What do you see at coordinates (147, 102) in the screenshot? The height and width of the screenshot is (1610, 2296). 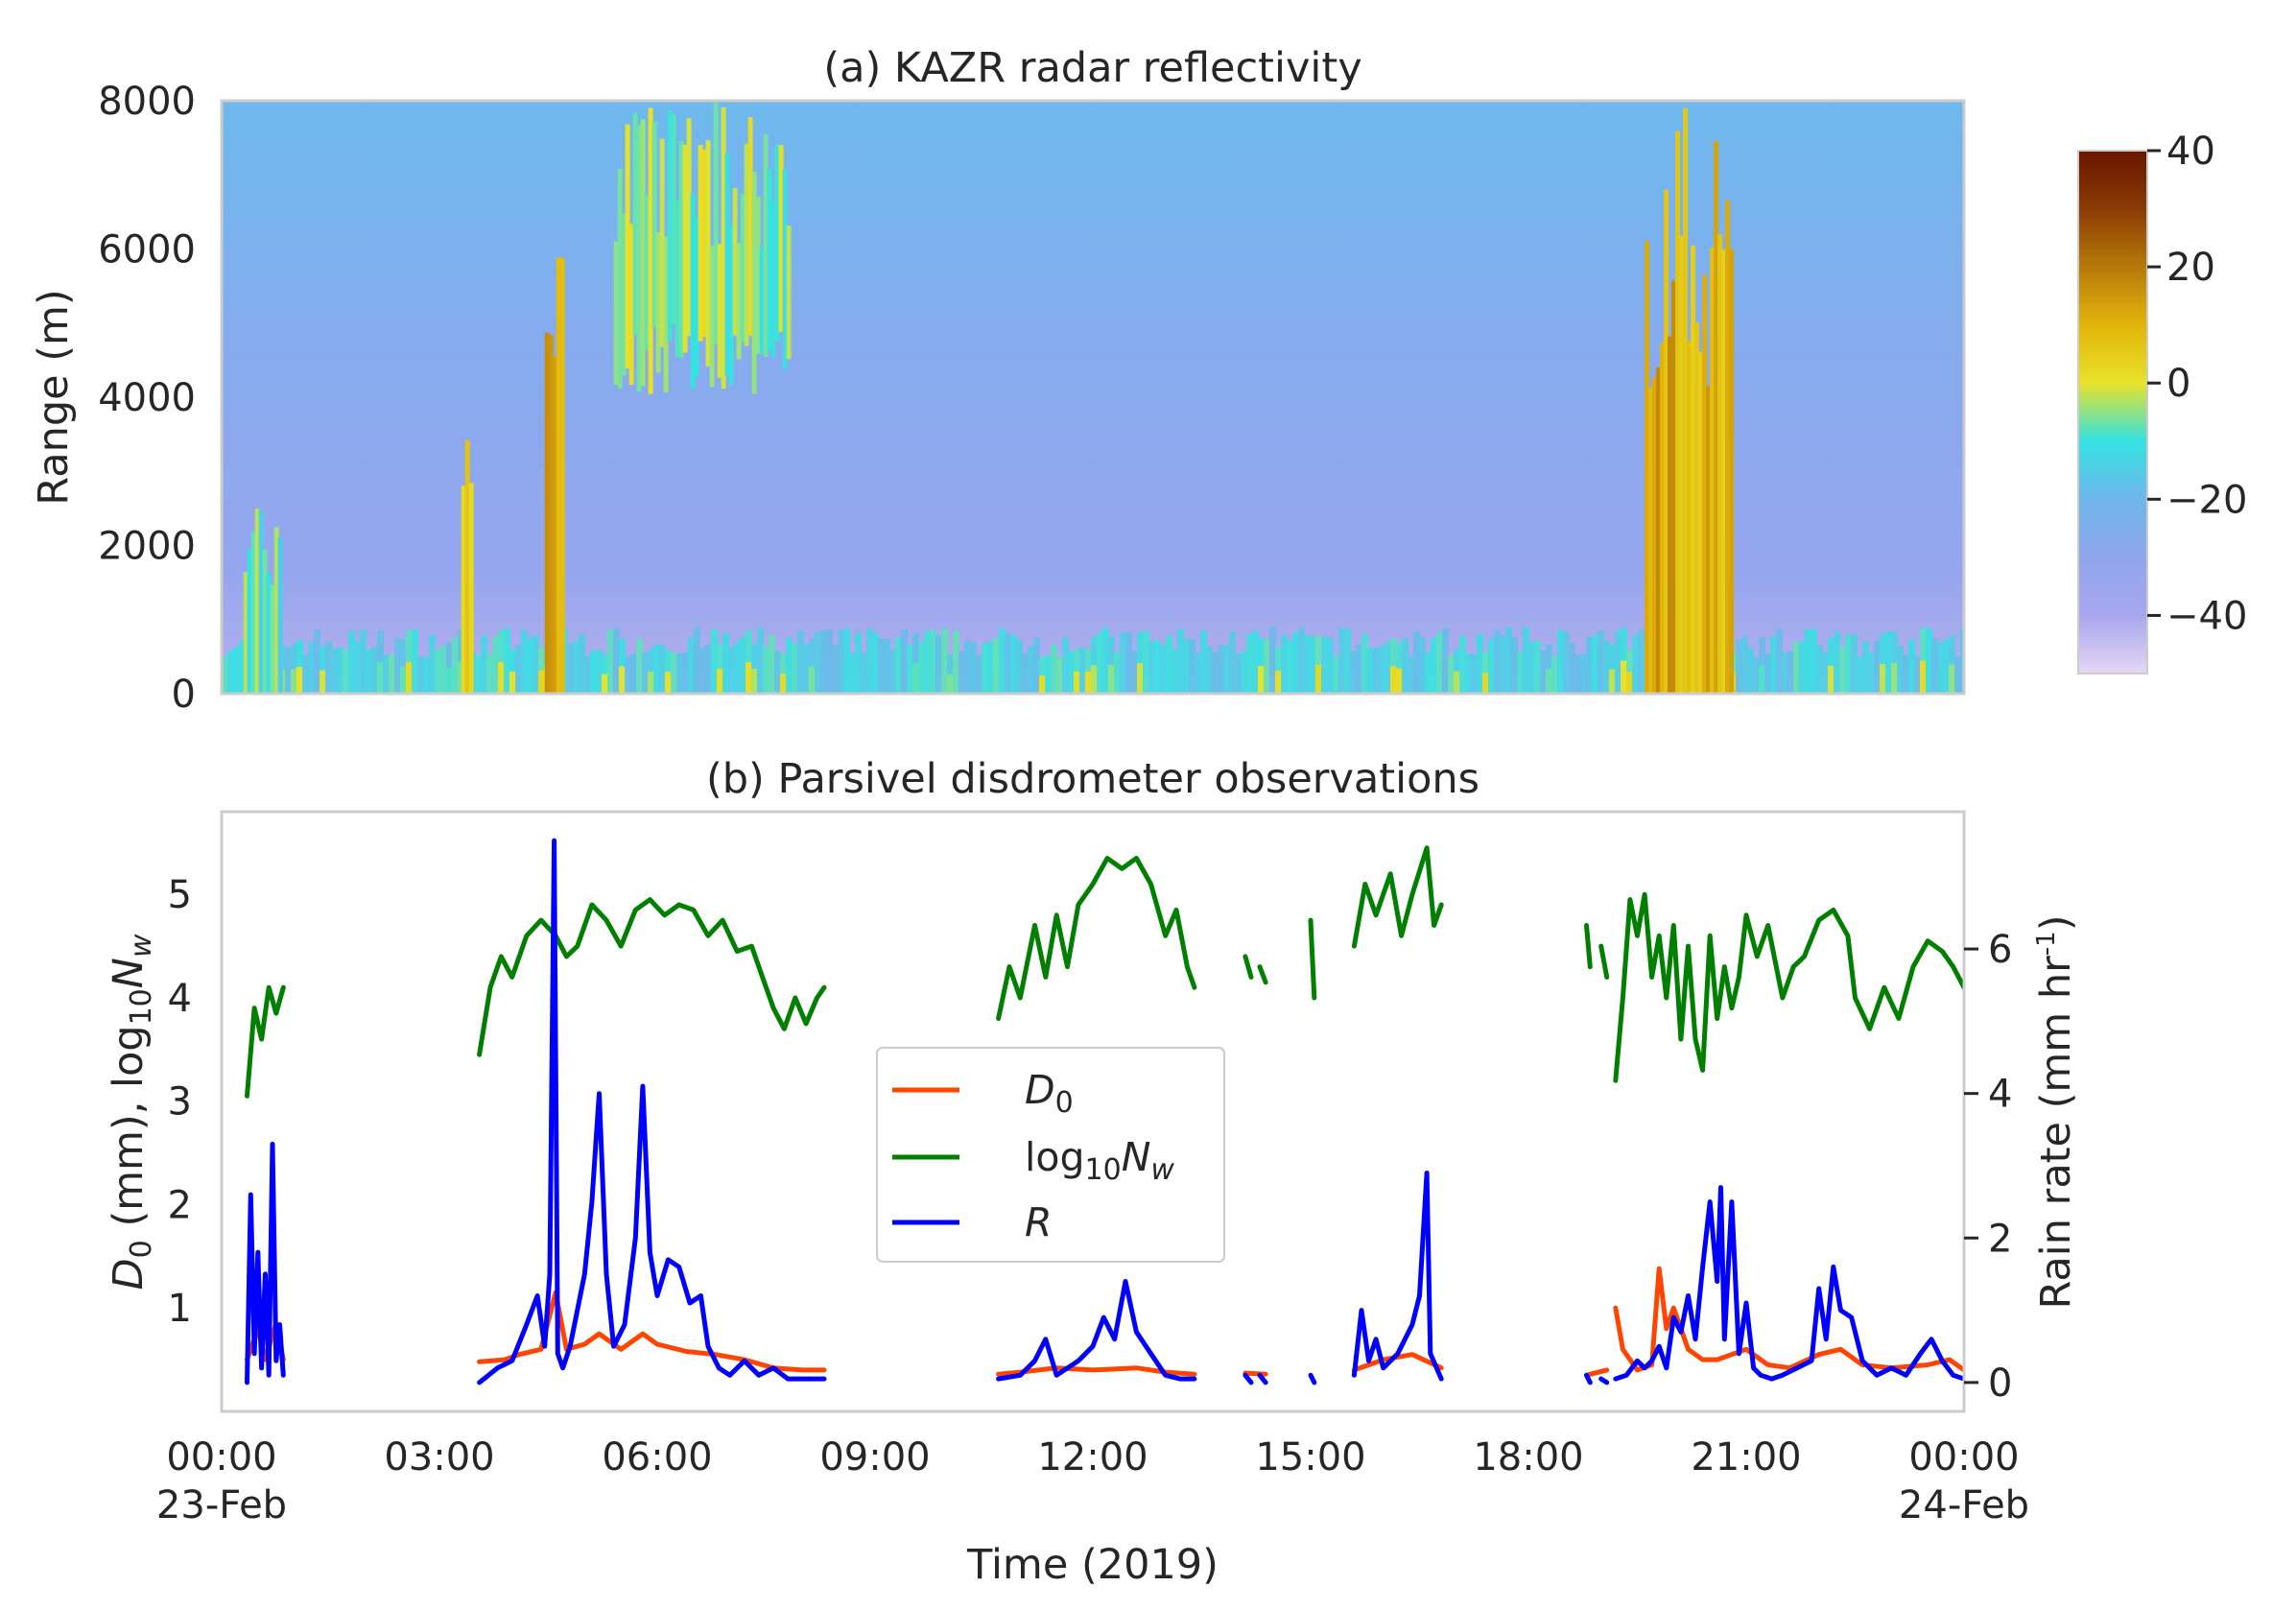 I see `panel-a-y-tick-label: 8000` at bounding box center [147, 102].